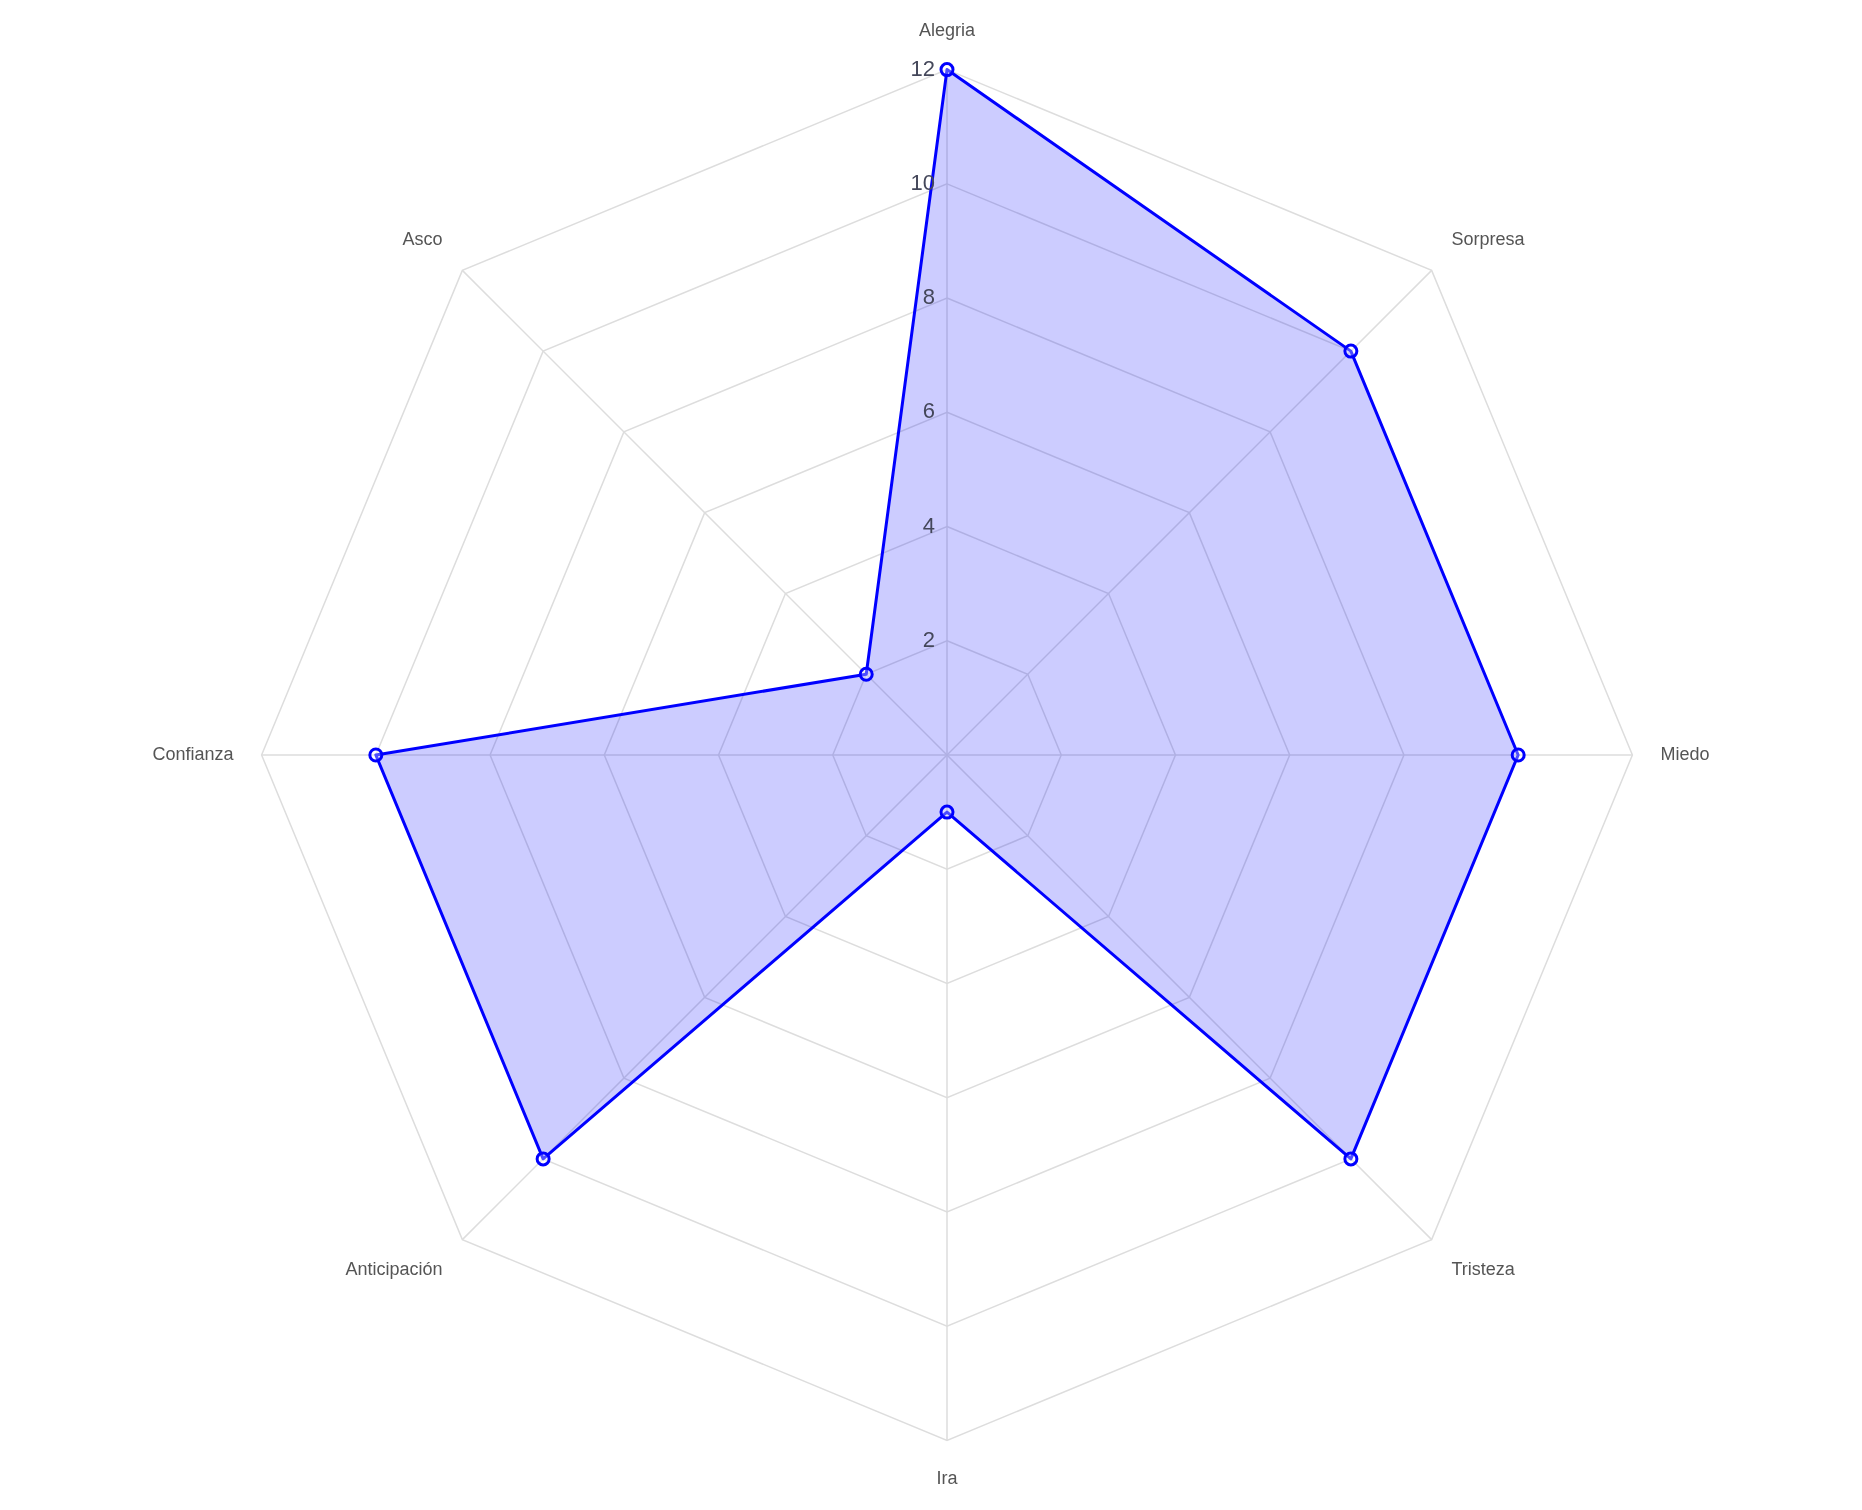  Describe the element at coordinates (1483, 1269) in the screenshot. I see `spoke-label: Tristeza` at that location.